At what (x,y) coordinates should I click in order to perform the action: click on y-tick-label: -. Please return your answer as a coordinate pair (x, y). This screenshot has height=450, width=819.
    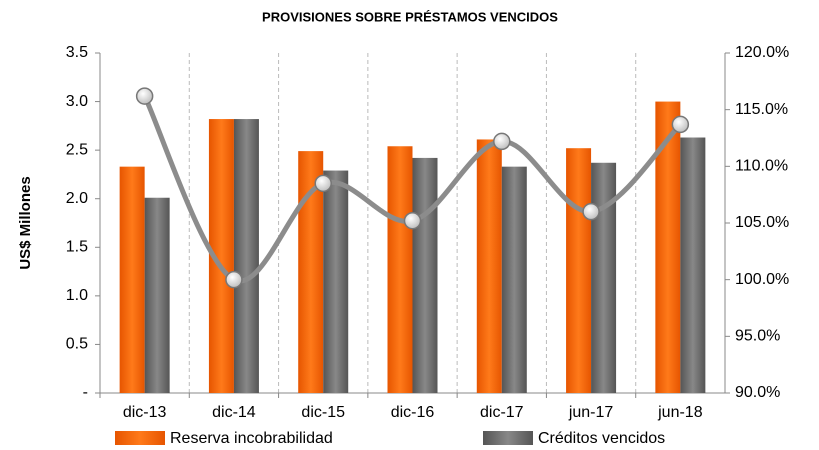
    Looking at the image, I should click on (85, 392).